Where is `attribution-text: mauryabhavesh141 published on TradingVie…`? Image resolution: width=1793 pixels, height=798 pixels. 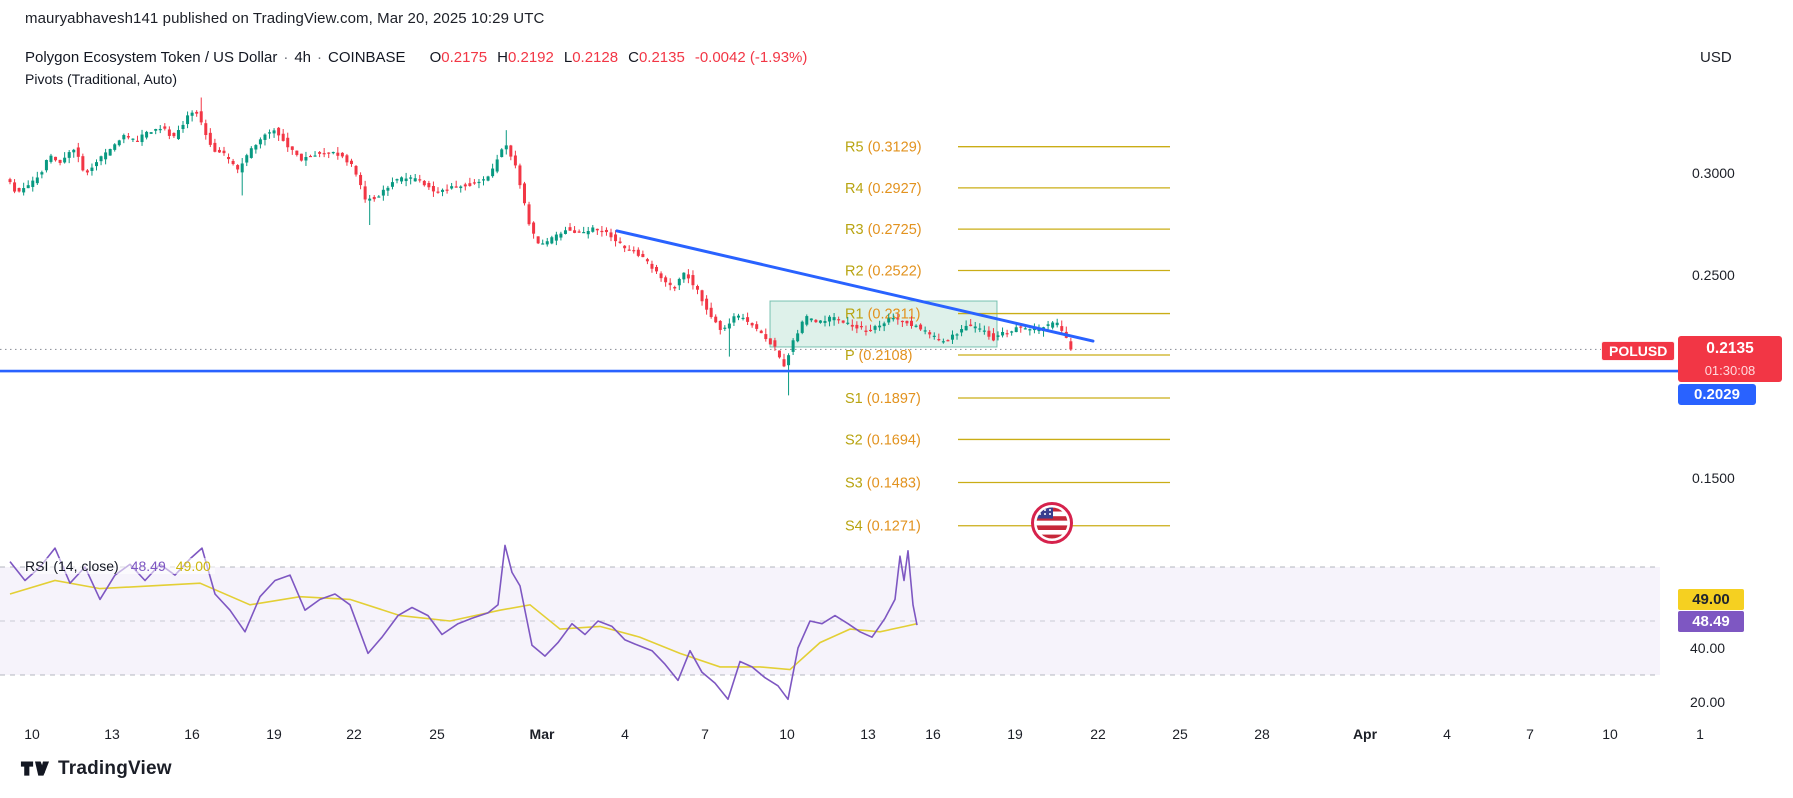 attribution-text: mauryabhavesh141 published on TradingVie… is located at coordinates (285, 18).